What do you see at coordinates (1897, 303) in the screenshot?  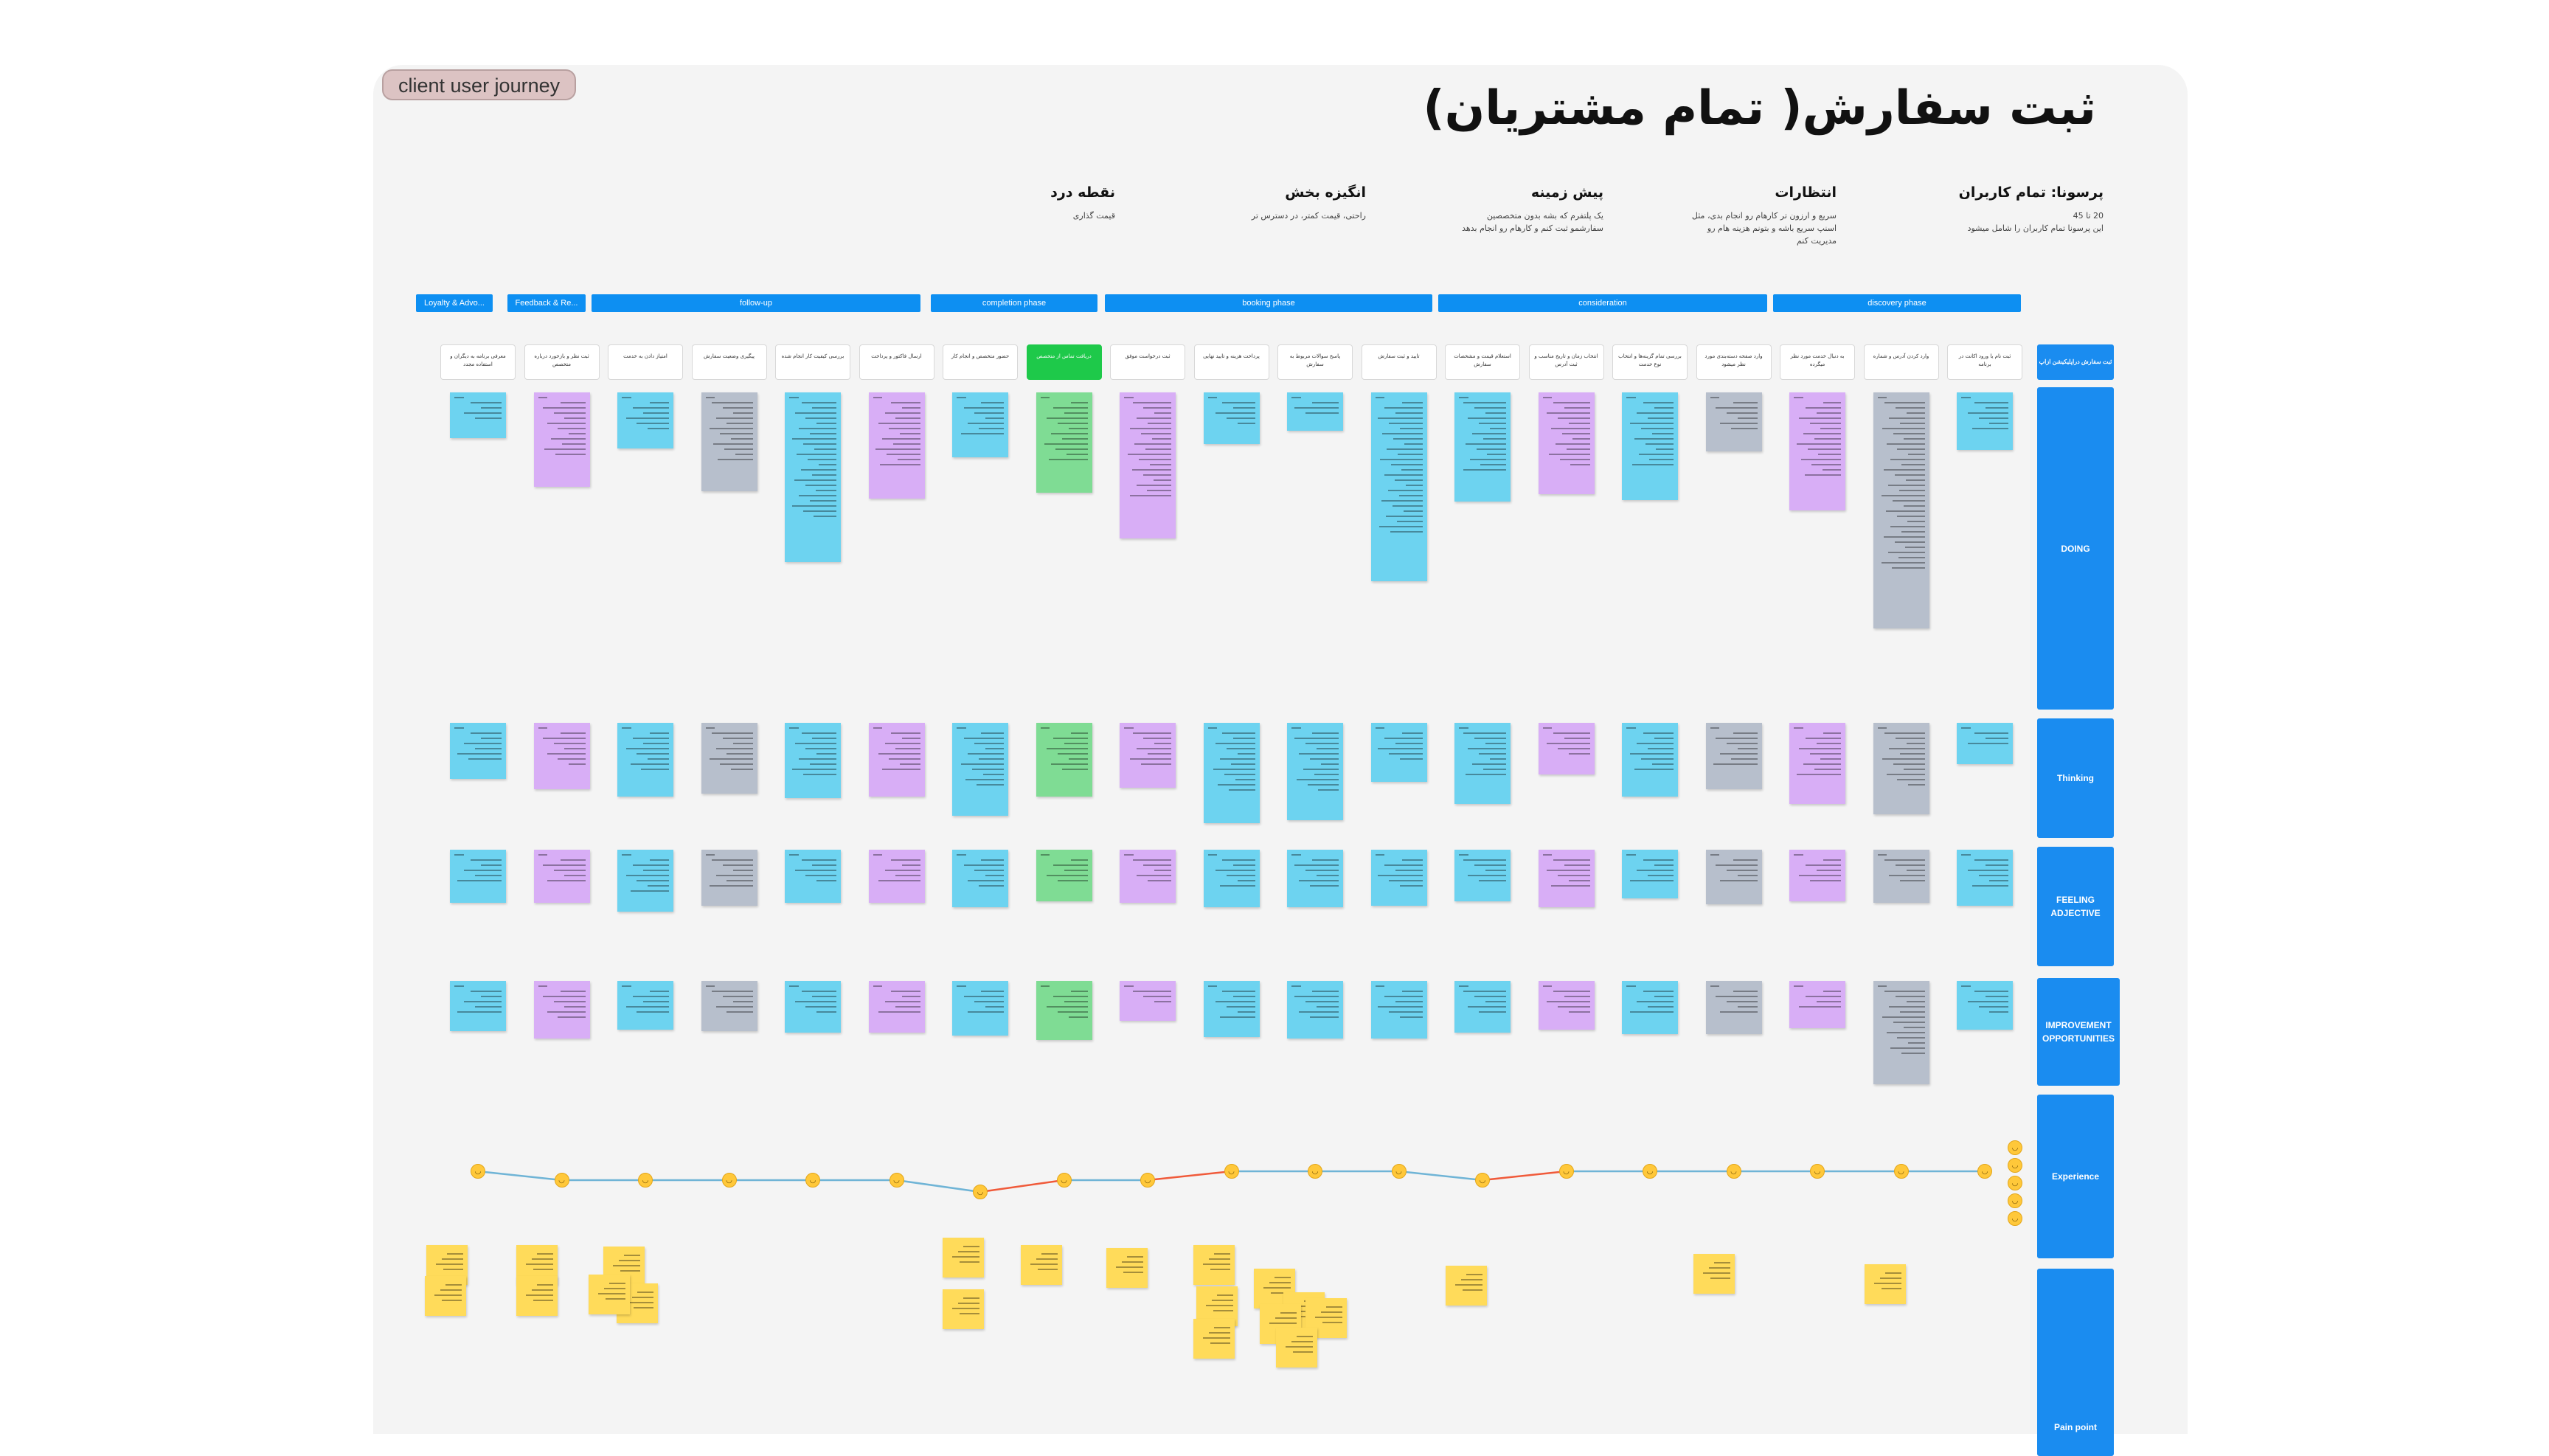 I see `phase-discovery: discovery phase` at bounding box center [1897, 303].